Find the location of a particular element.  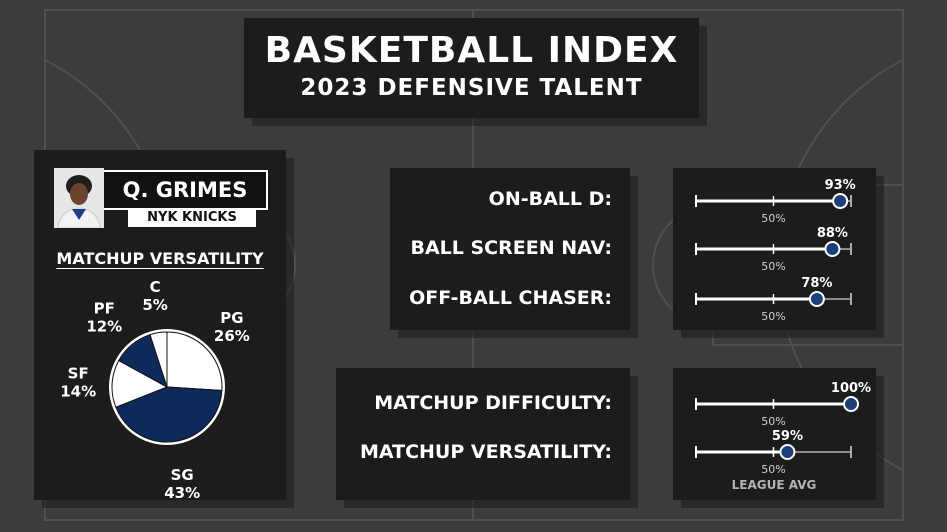

matchup-versatility-title: MATCHUP VERSATILITY is located at coordinates (160, 258).